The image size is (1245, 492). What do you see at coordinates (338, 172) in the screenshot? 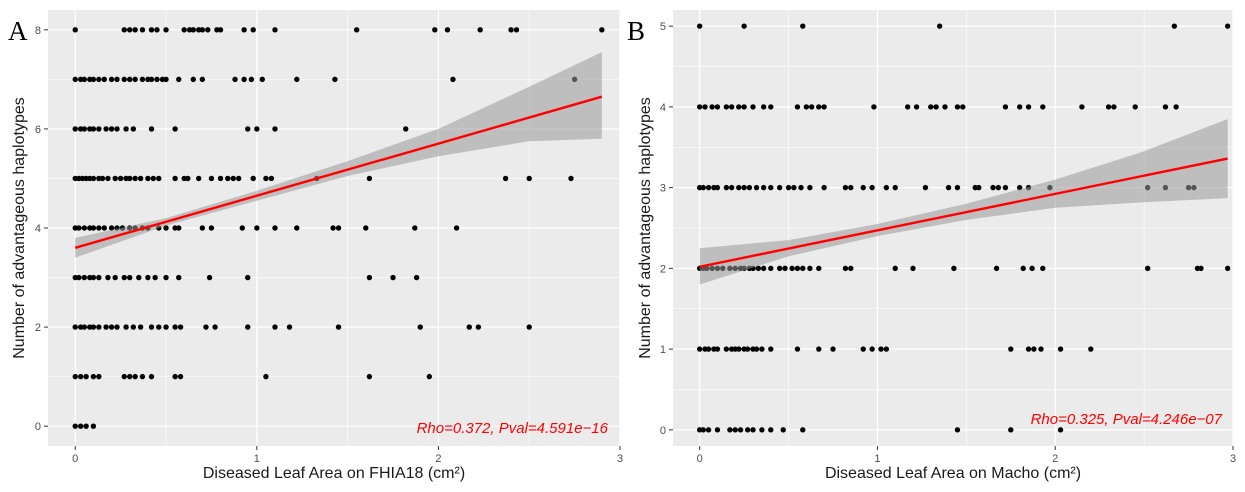
I see `regression-line` at bounding box center [338, 172].